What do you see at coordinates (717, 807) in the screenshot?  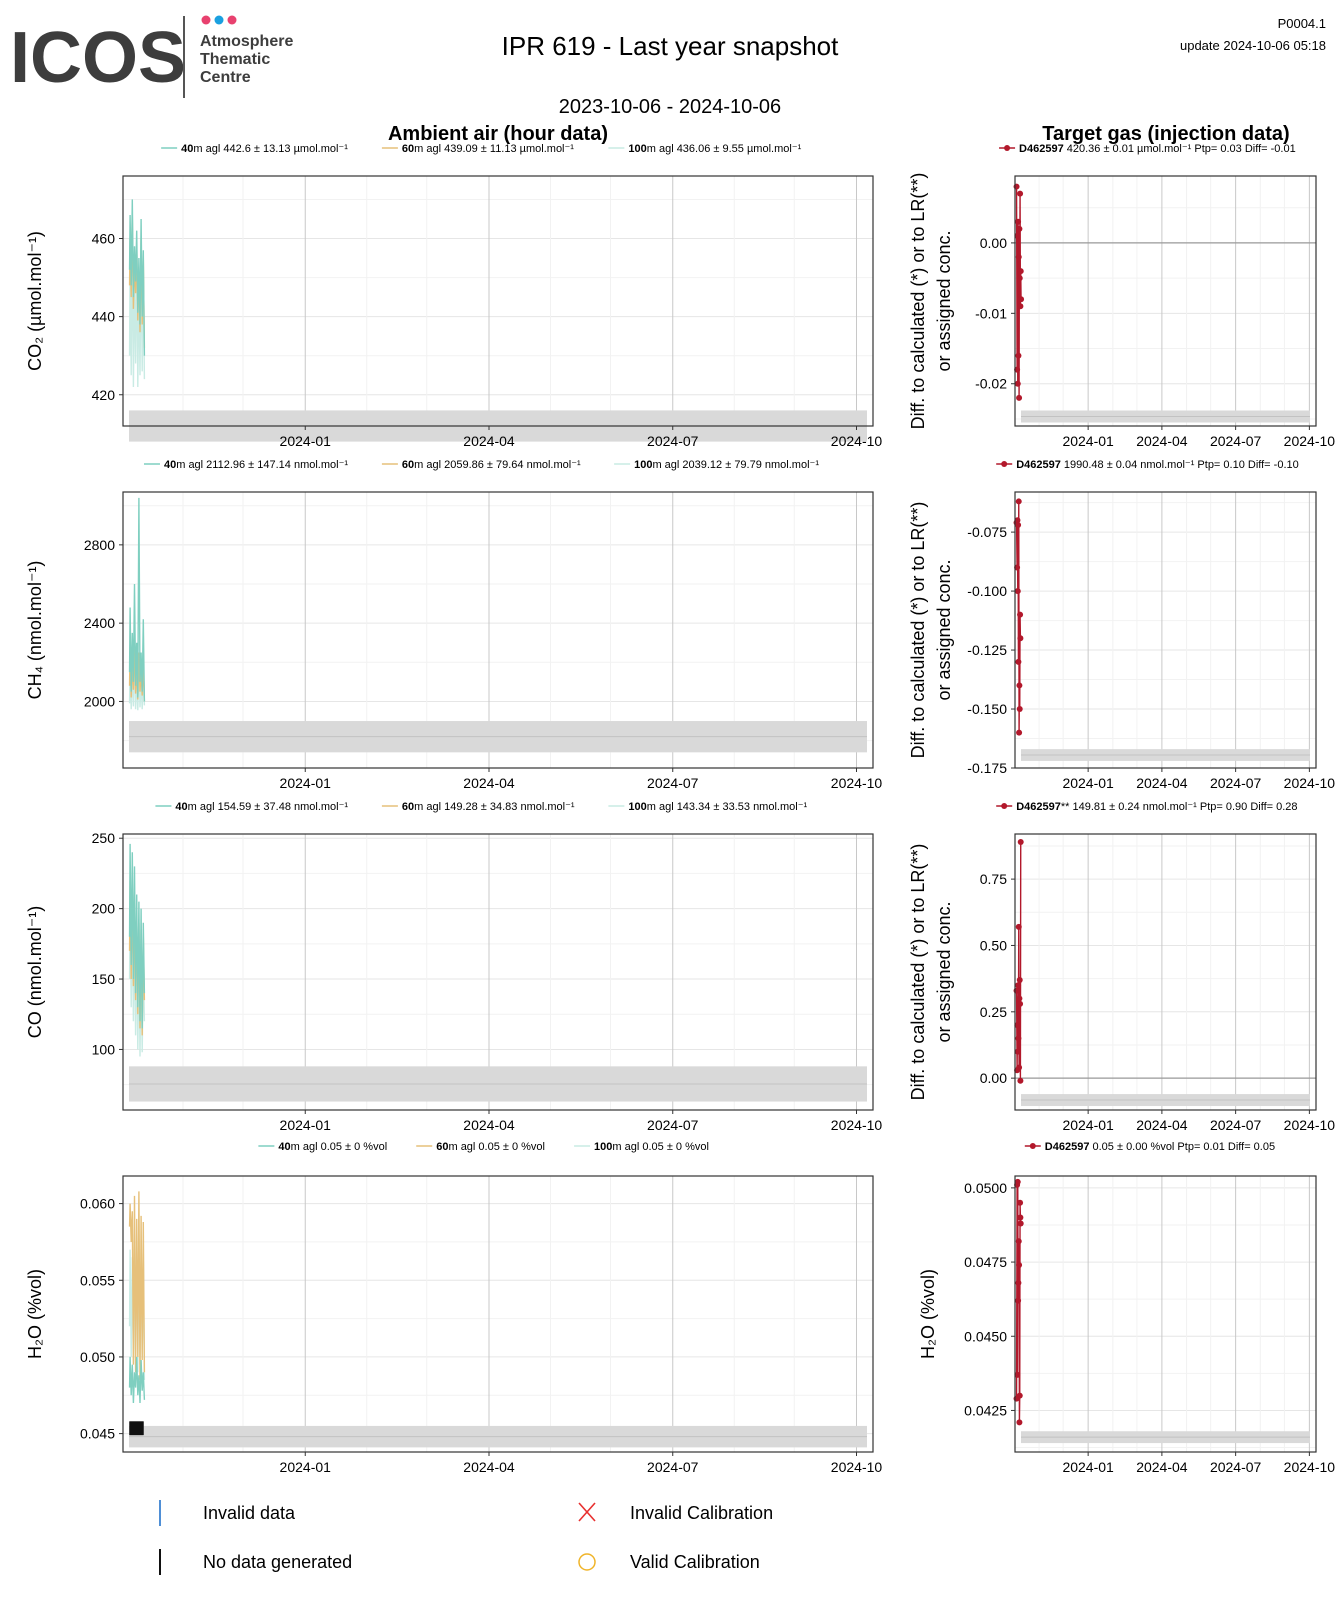 I see `legend-label-100m: 100m agl 143.34 ± 33.53 nmol.mol⁻¹` at bounding box center [717, 807].